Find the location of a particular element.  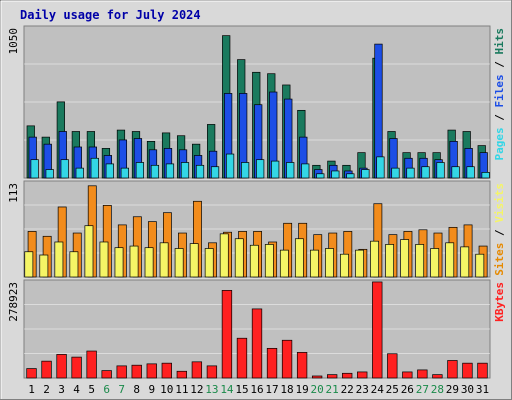

x-tick-label-day-10: 10 is located at coordinates (166, 389).